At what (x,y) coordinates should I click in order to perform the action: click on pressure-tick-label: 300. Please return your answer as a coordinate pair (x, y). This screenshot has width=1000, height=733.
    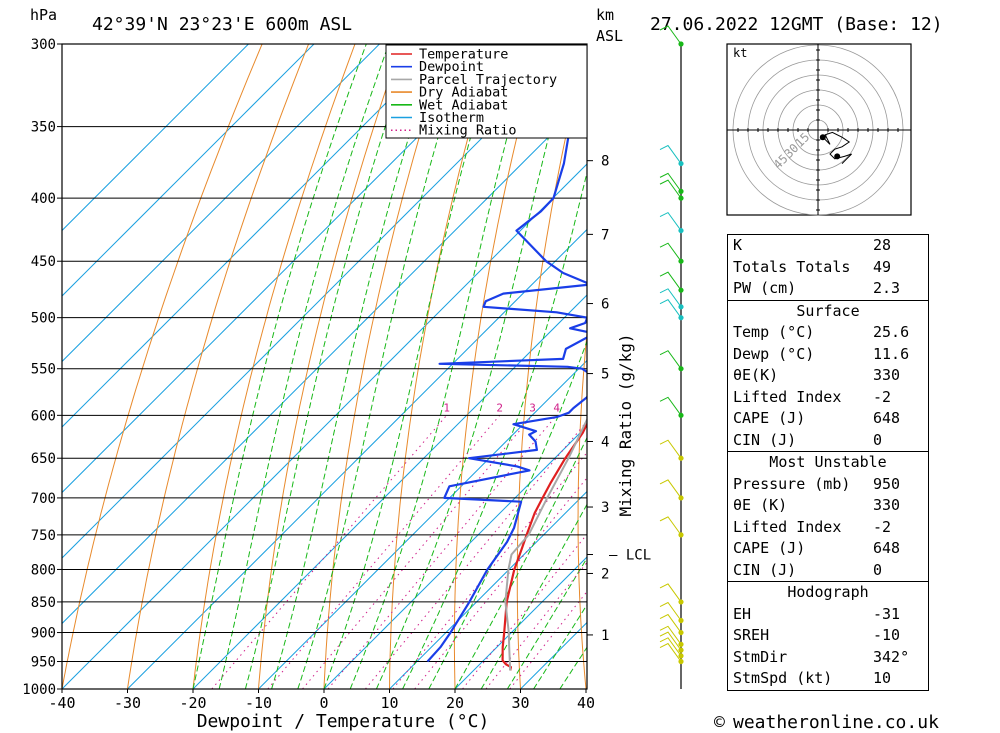
    Looking at the image, I should click on (43, 45).